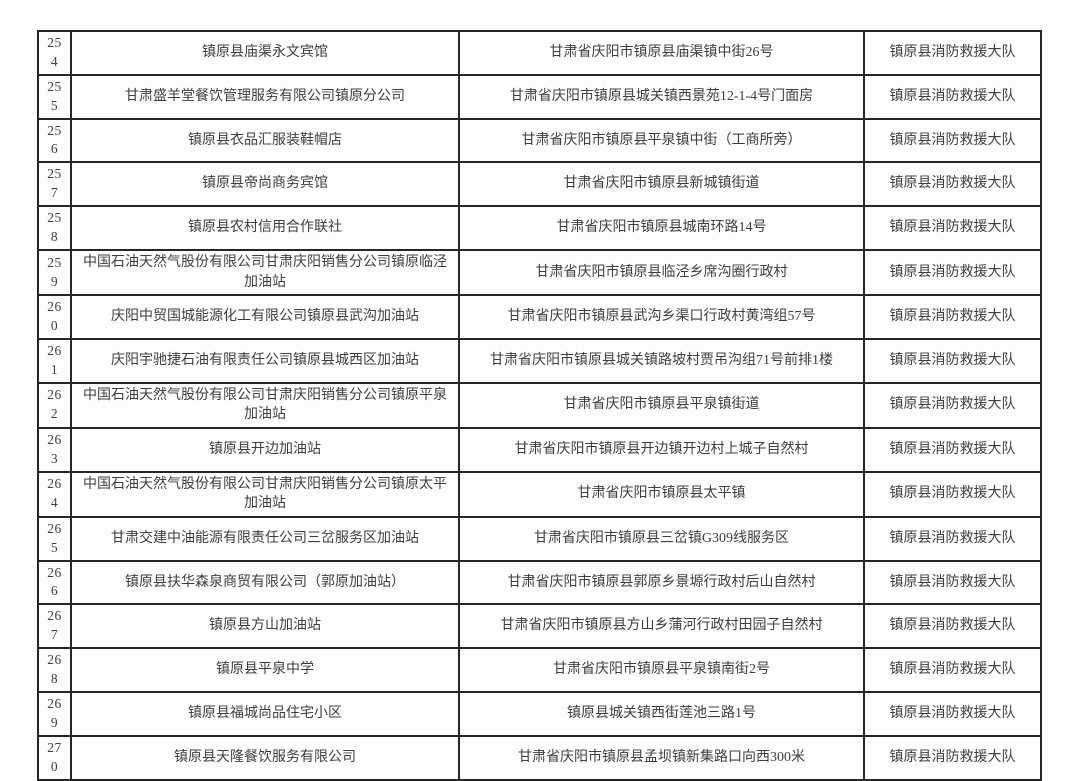  What do you see at coordinates (265, 228) in the screenshot?
I see `unit-name-cell: 镇原县农村信用合作联社` at bounding box center [265, 228].